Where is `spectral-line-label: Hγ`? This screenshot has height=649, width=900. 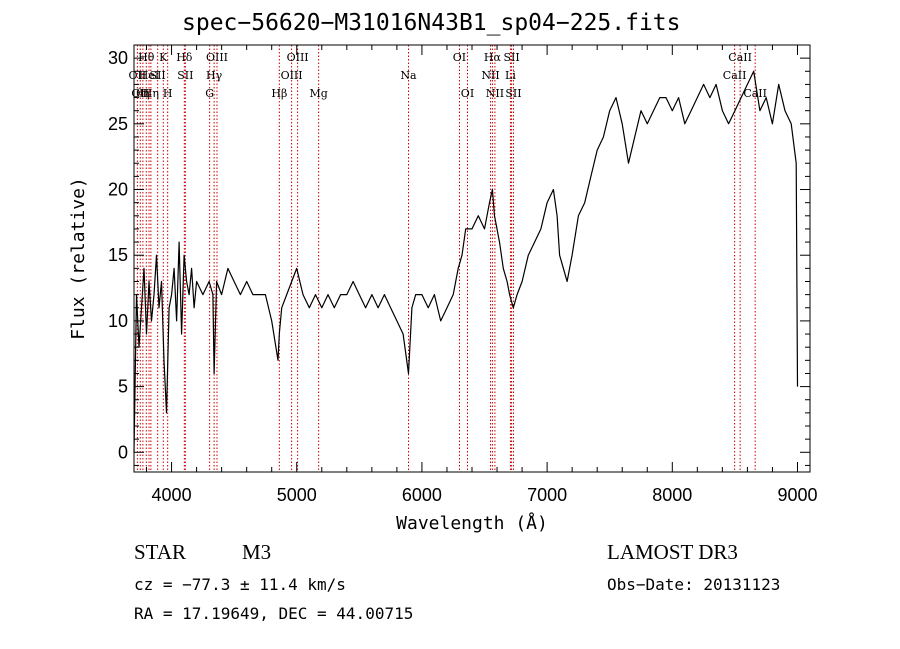 spectral-line-label: Hγ is located at coordinates (214, 75).